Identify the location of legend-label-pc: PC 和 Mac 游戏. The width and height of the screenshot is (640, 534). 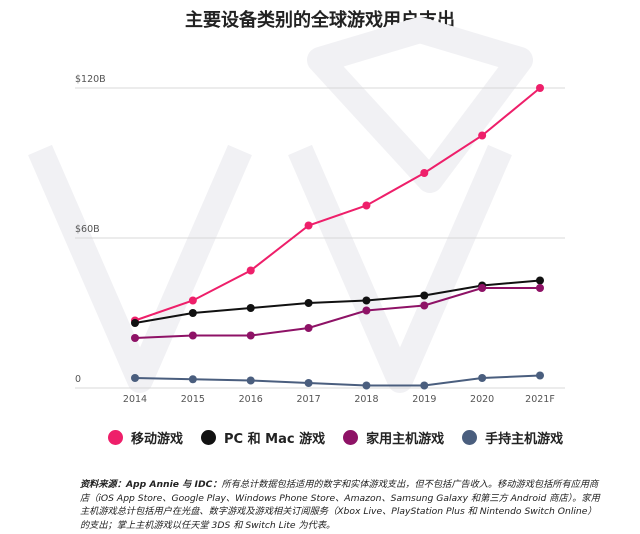
(275, 439).